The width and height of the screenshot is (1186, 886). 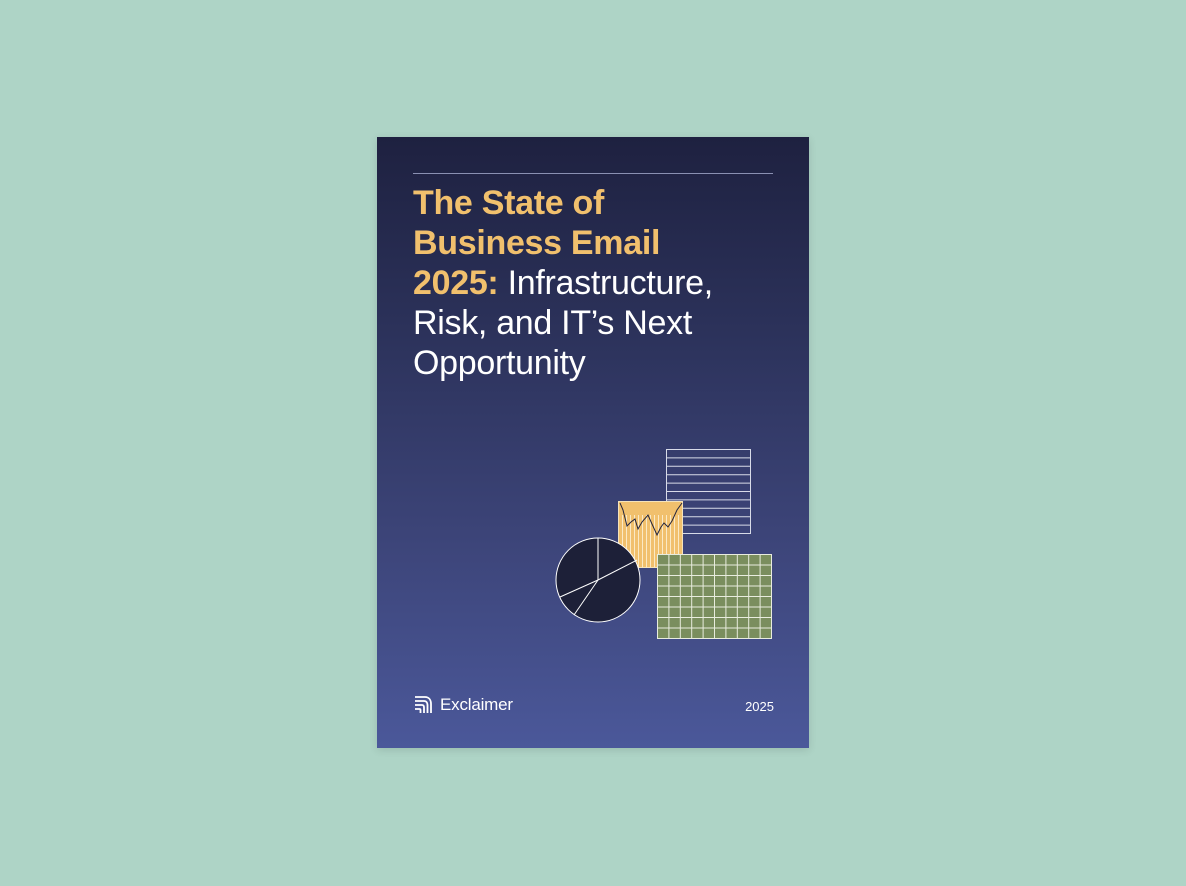 I want to click on spreadsheet-grid-icon, so click(x=714, y=596).